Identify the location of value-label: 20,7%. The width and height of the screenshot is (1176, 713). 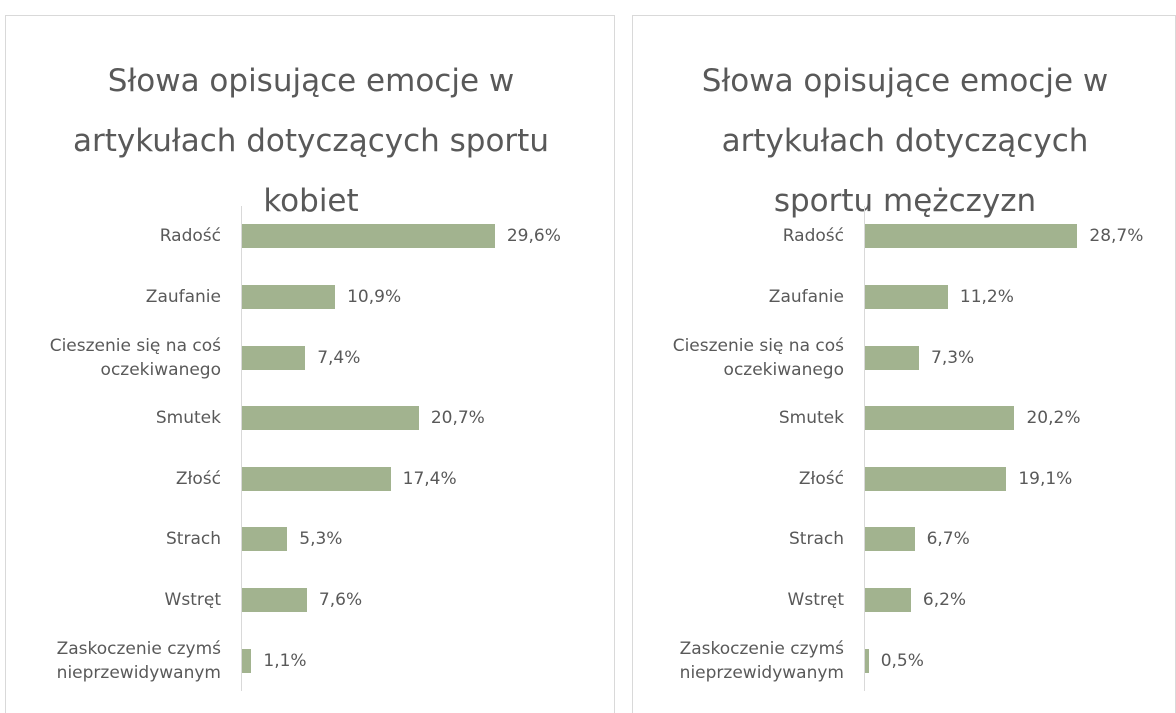
(457, 418).